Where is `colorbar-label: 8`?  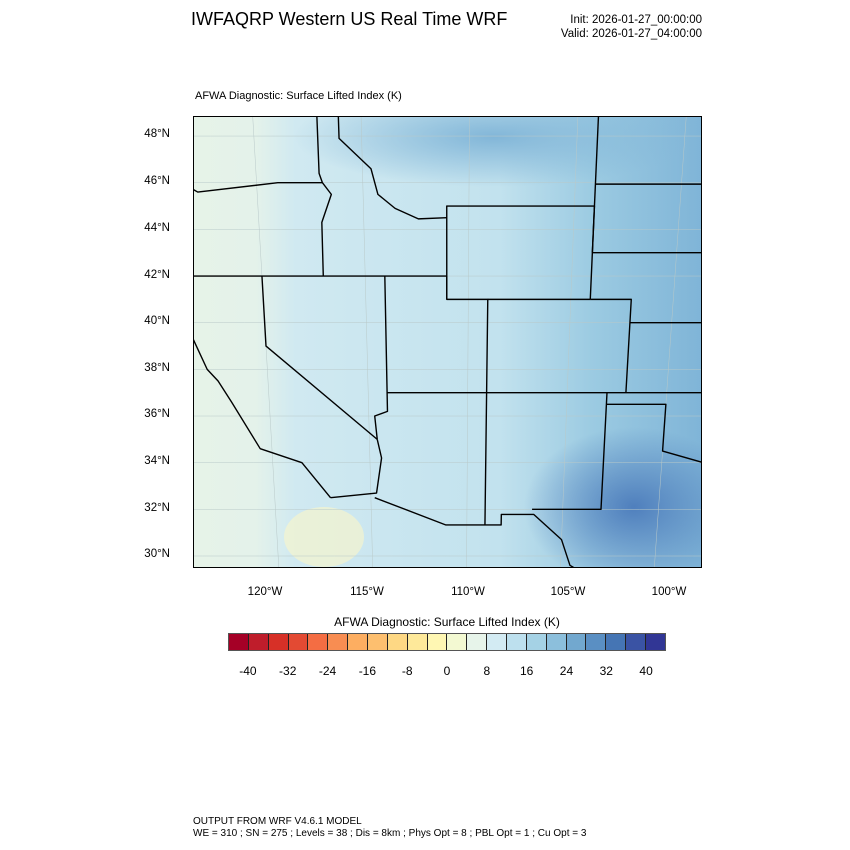 colorbar-label: 8 is located at coordinates (487, 671).